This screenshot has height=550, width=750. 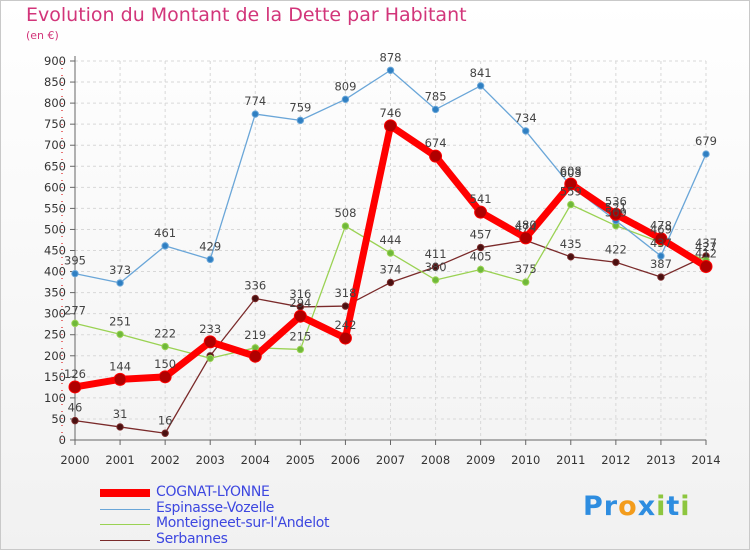 I want to click on data-label: 294, so click(x=300, y=303).